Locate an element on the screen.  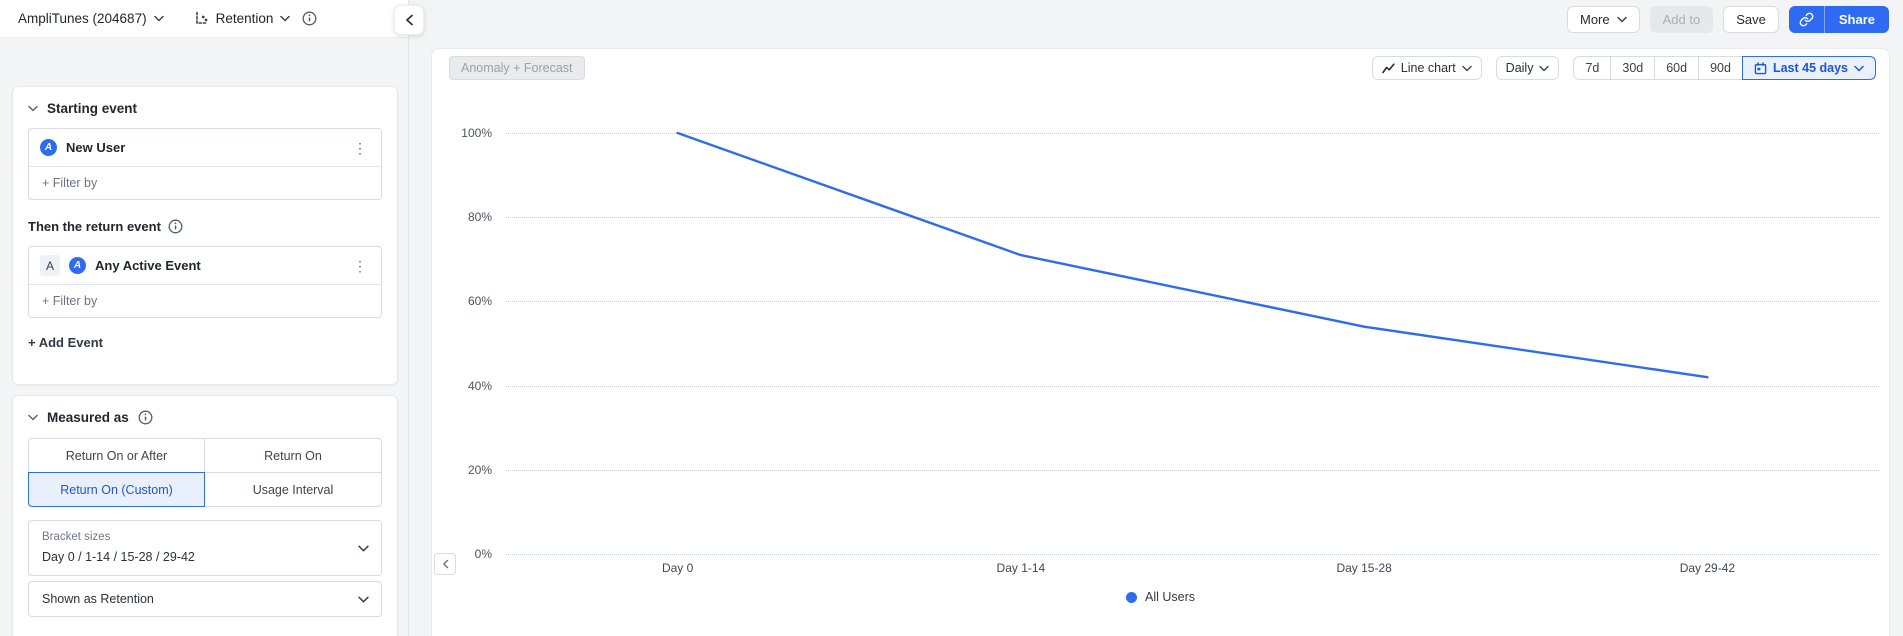
chart-type-name: Retention is located at coordinates (244, 18).